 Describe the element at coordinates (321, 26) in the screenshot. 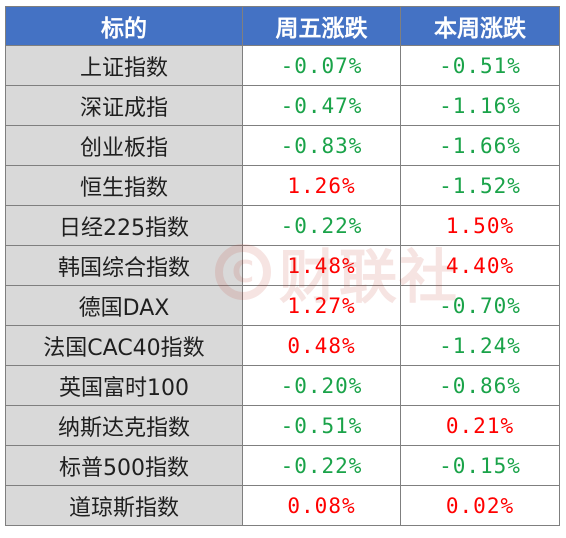

I see `header-friday-change: 周五涨跌` at that location.